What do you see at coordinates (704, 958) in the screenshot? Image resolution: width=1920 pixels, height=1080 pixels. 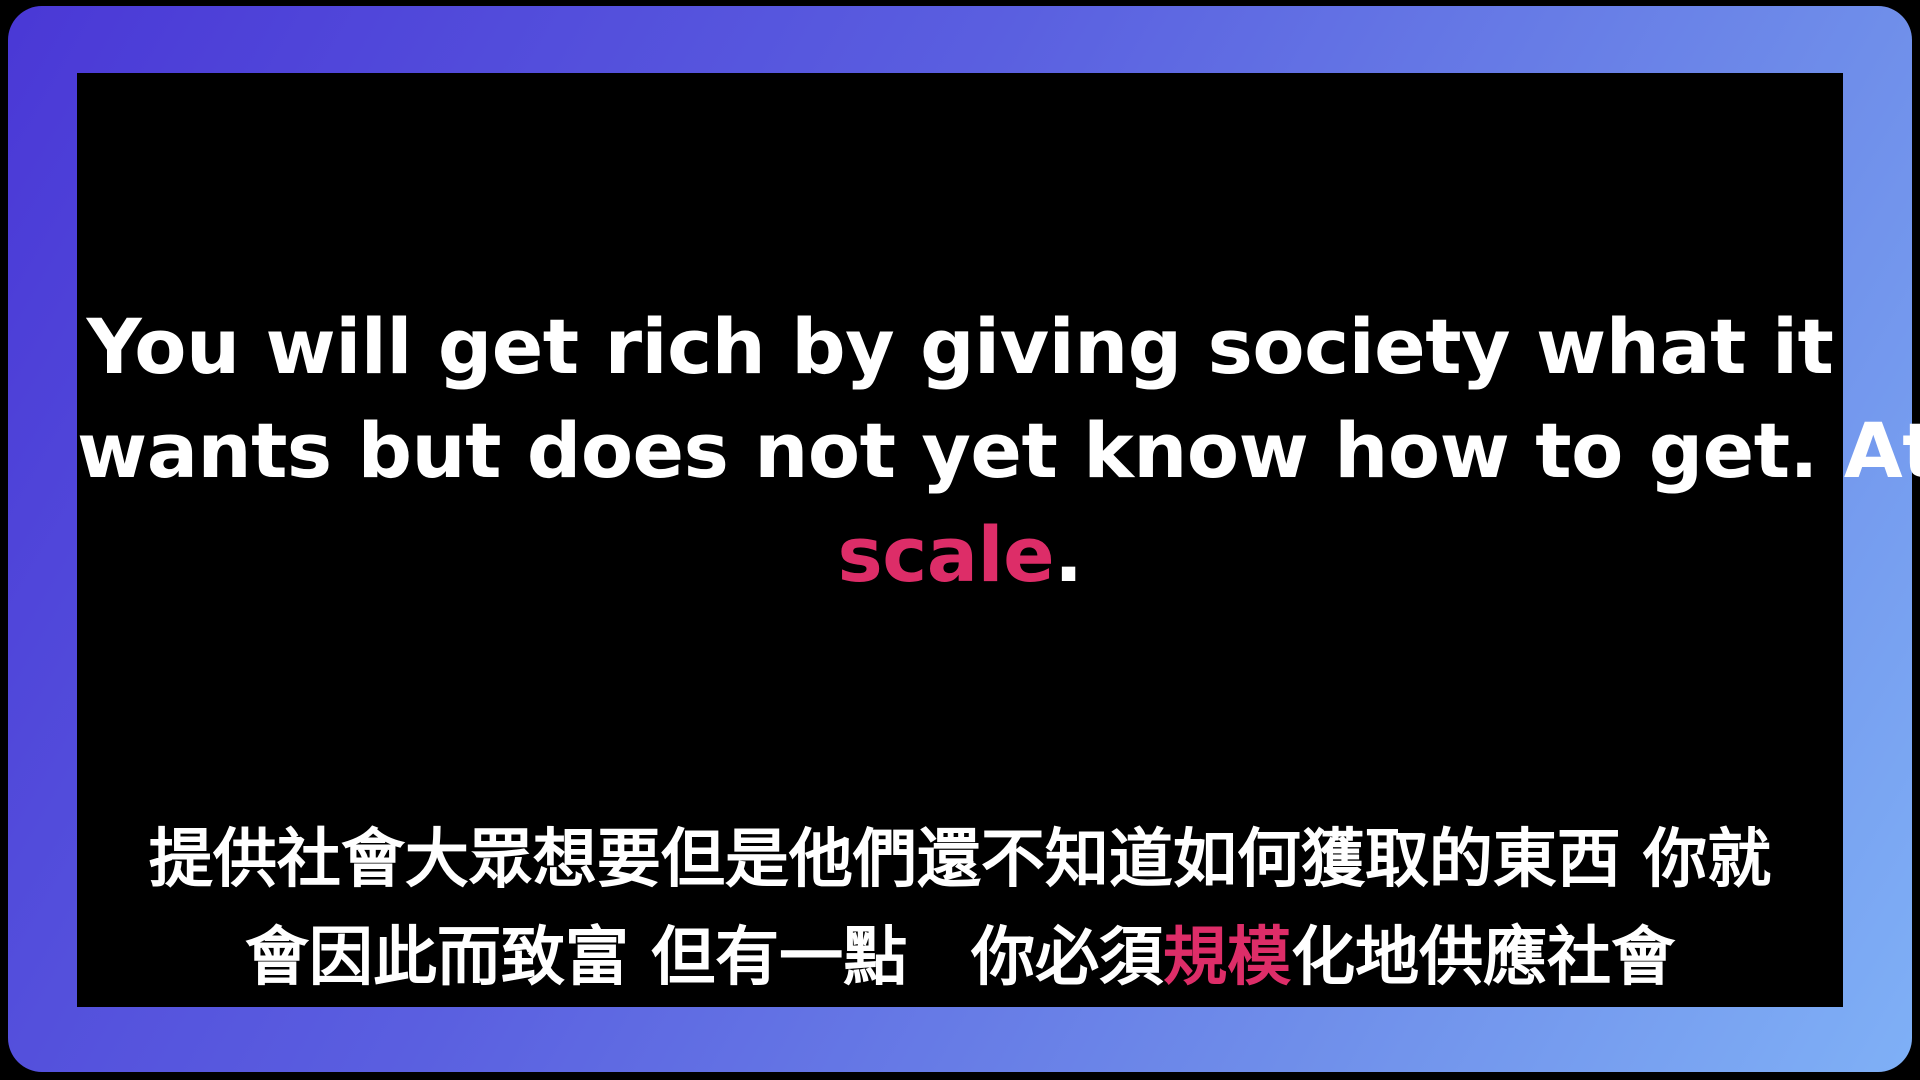 I see `chinese-quote-line-2-start: 會因此而致富 但有一點 你必須` at bounding box center [704, 958].